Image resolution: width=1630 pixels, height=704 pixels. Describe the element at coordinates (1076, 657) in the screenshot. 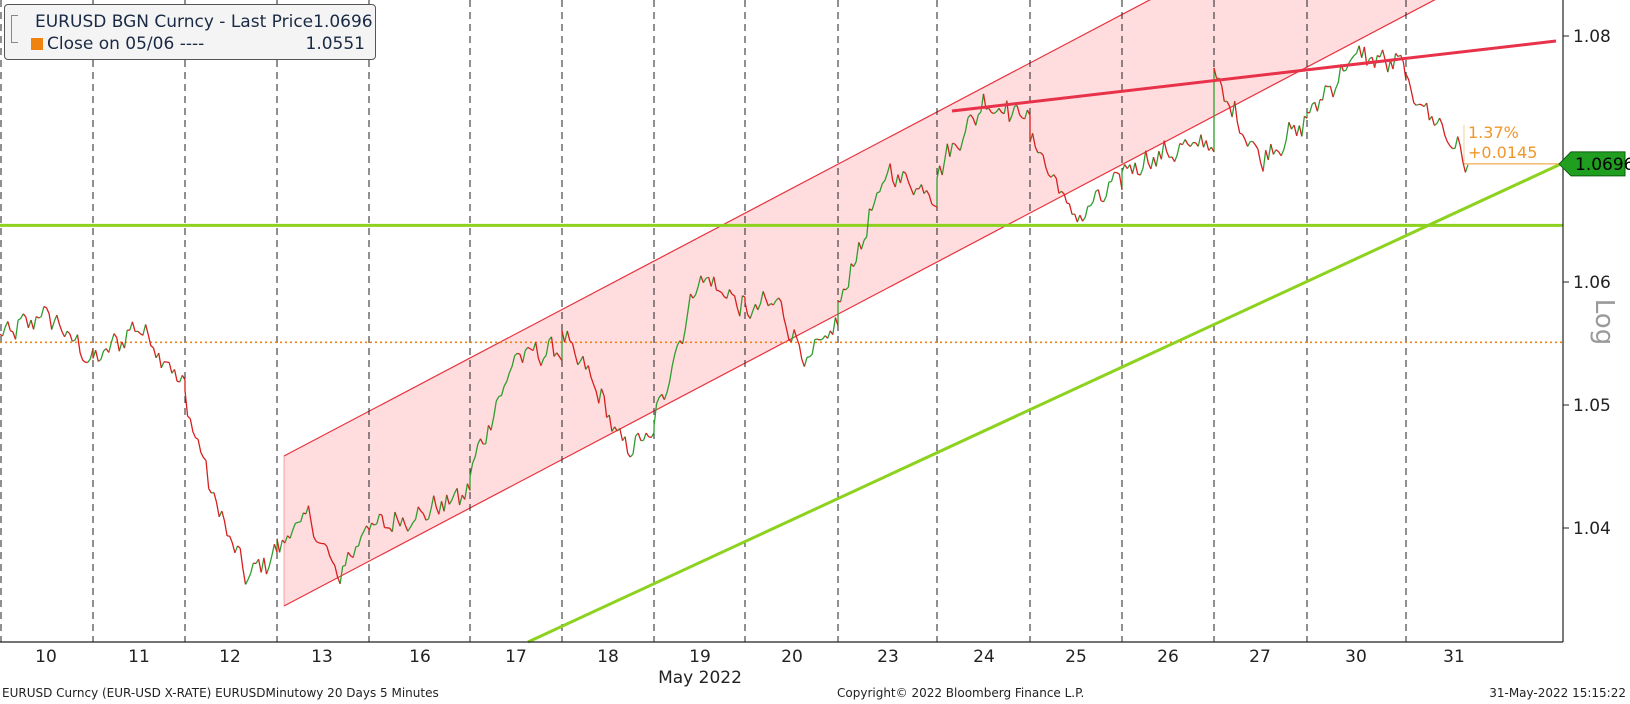

I see `x-tick-label: 25` at that location.